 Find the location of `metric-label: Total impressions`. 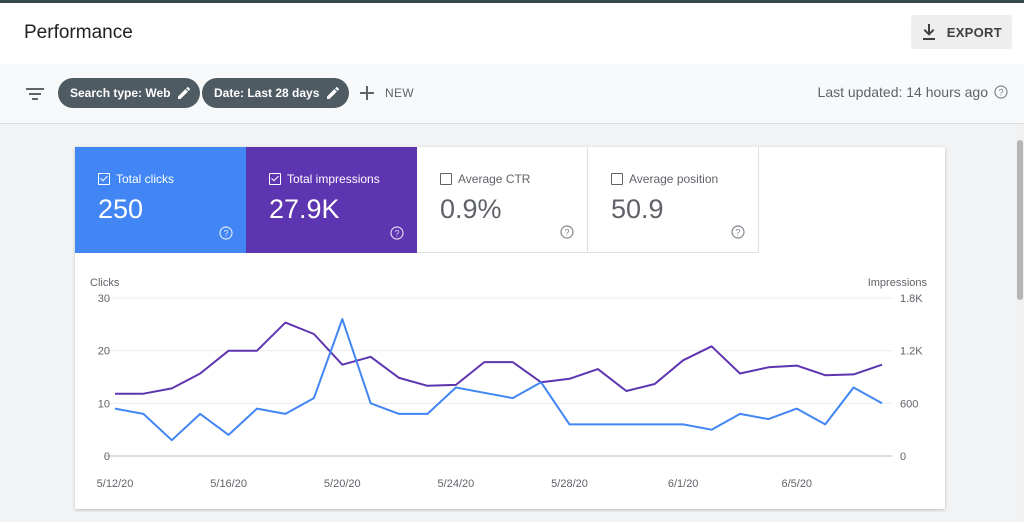

metric-label: Total impressions is located at coordinates (333, 179).